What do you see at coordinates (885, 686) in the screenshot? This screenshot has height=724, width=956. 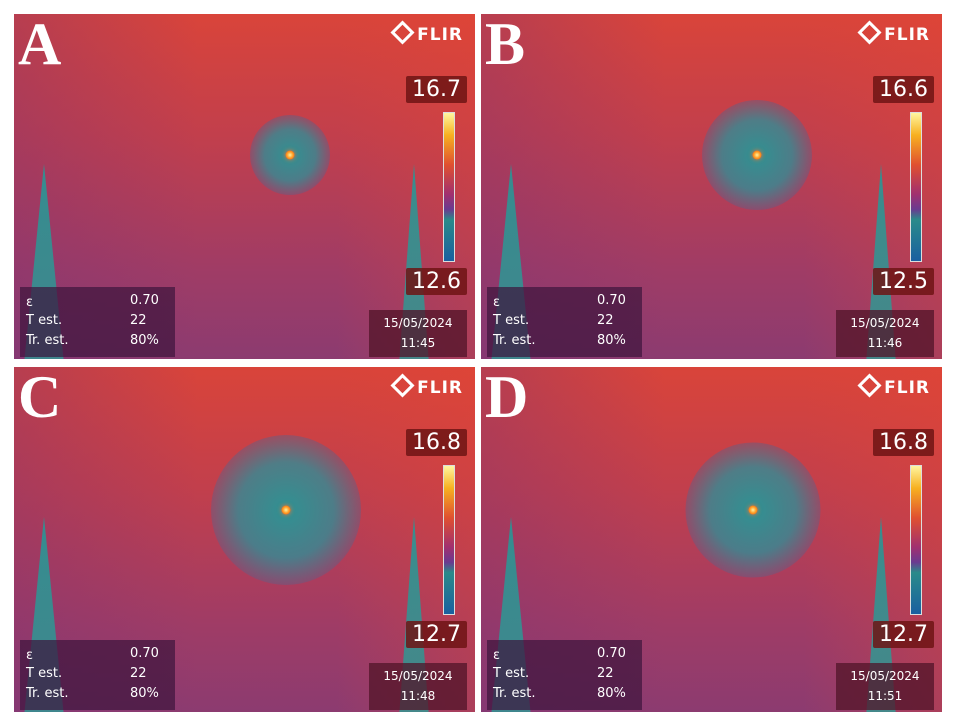 I see `timestamp-box: 15/05/2024 11:51` at bounding box center [885, 686].